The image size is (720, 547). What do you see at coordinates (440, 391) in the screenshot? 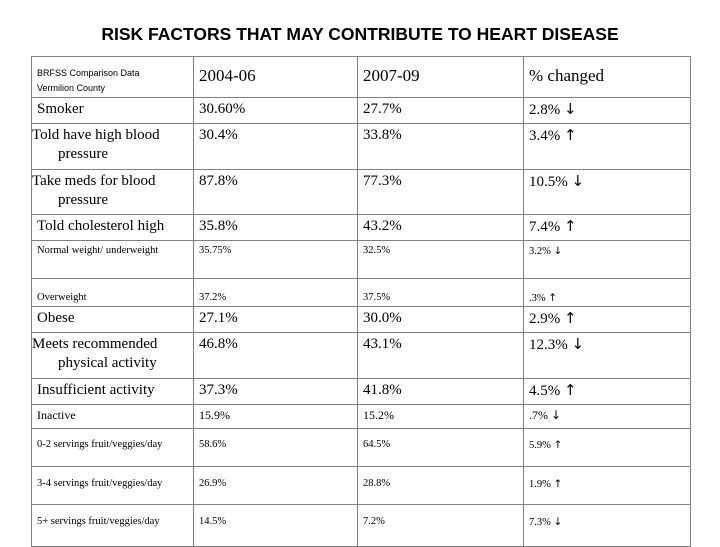
I see `value-2007-09: 41.8%` at bounding box center [440, 391].